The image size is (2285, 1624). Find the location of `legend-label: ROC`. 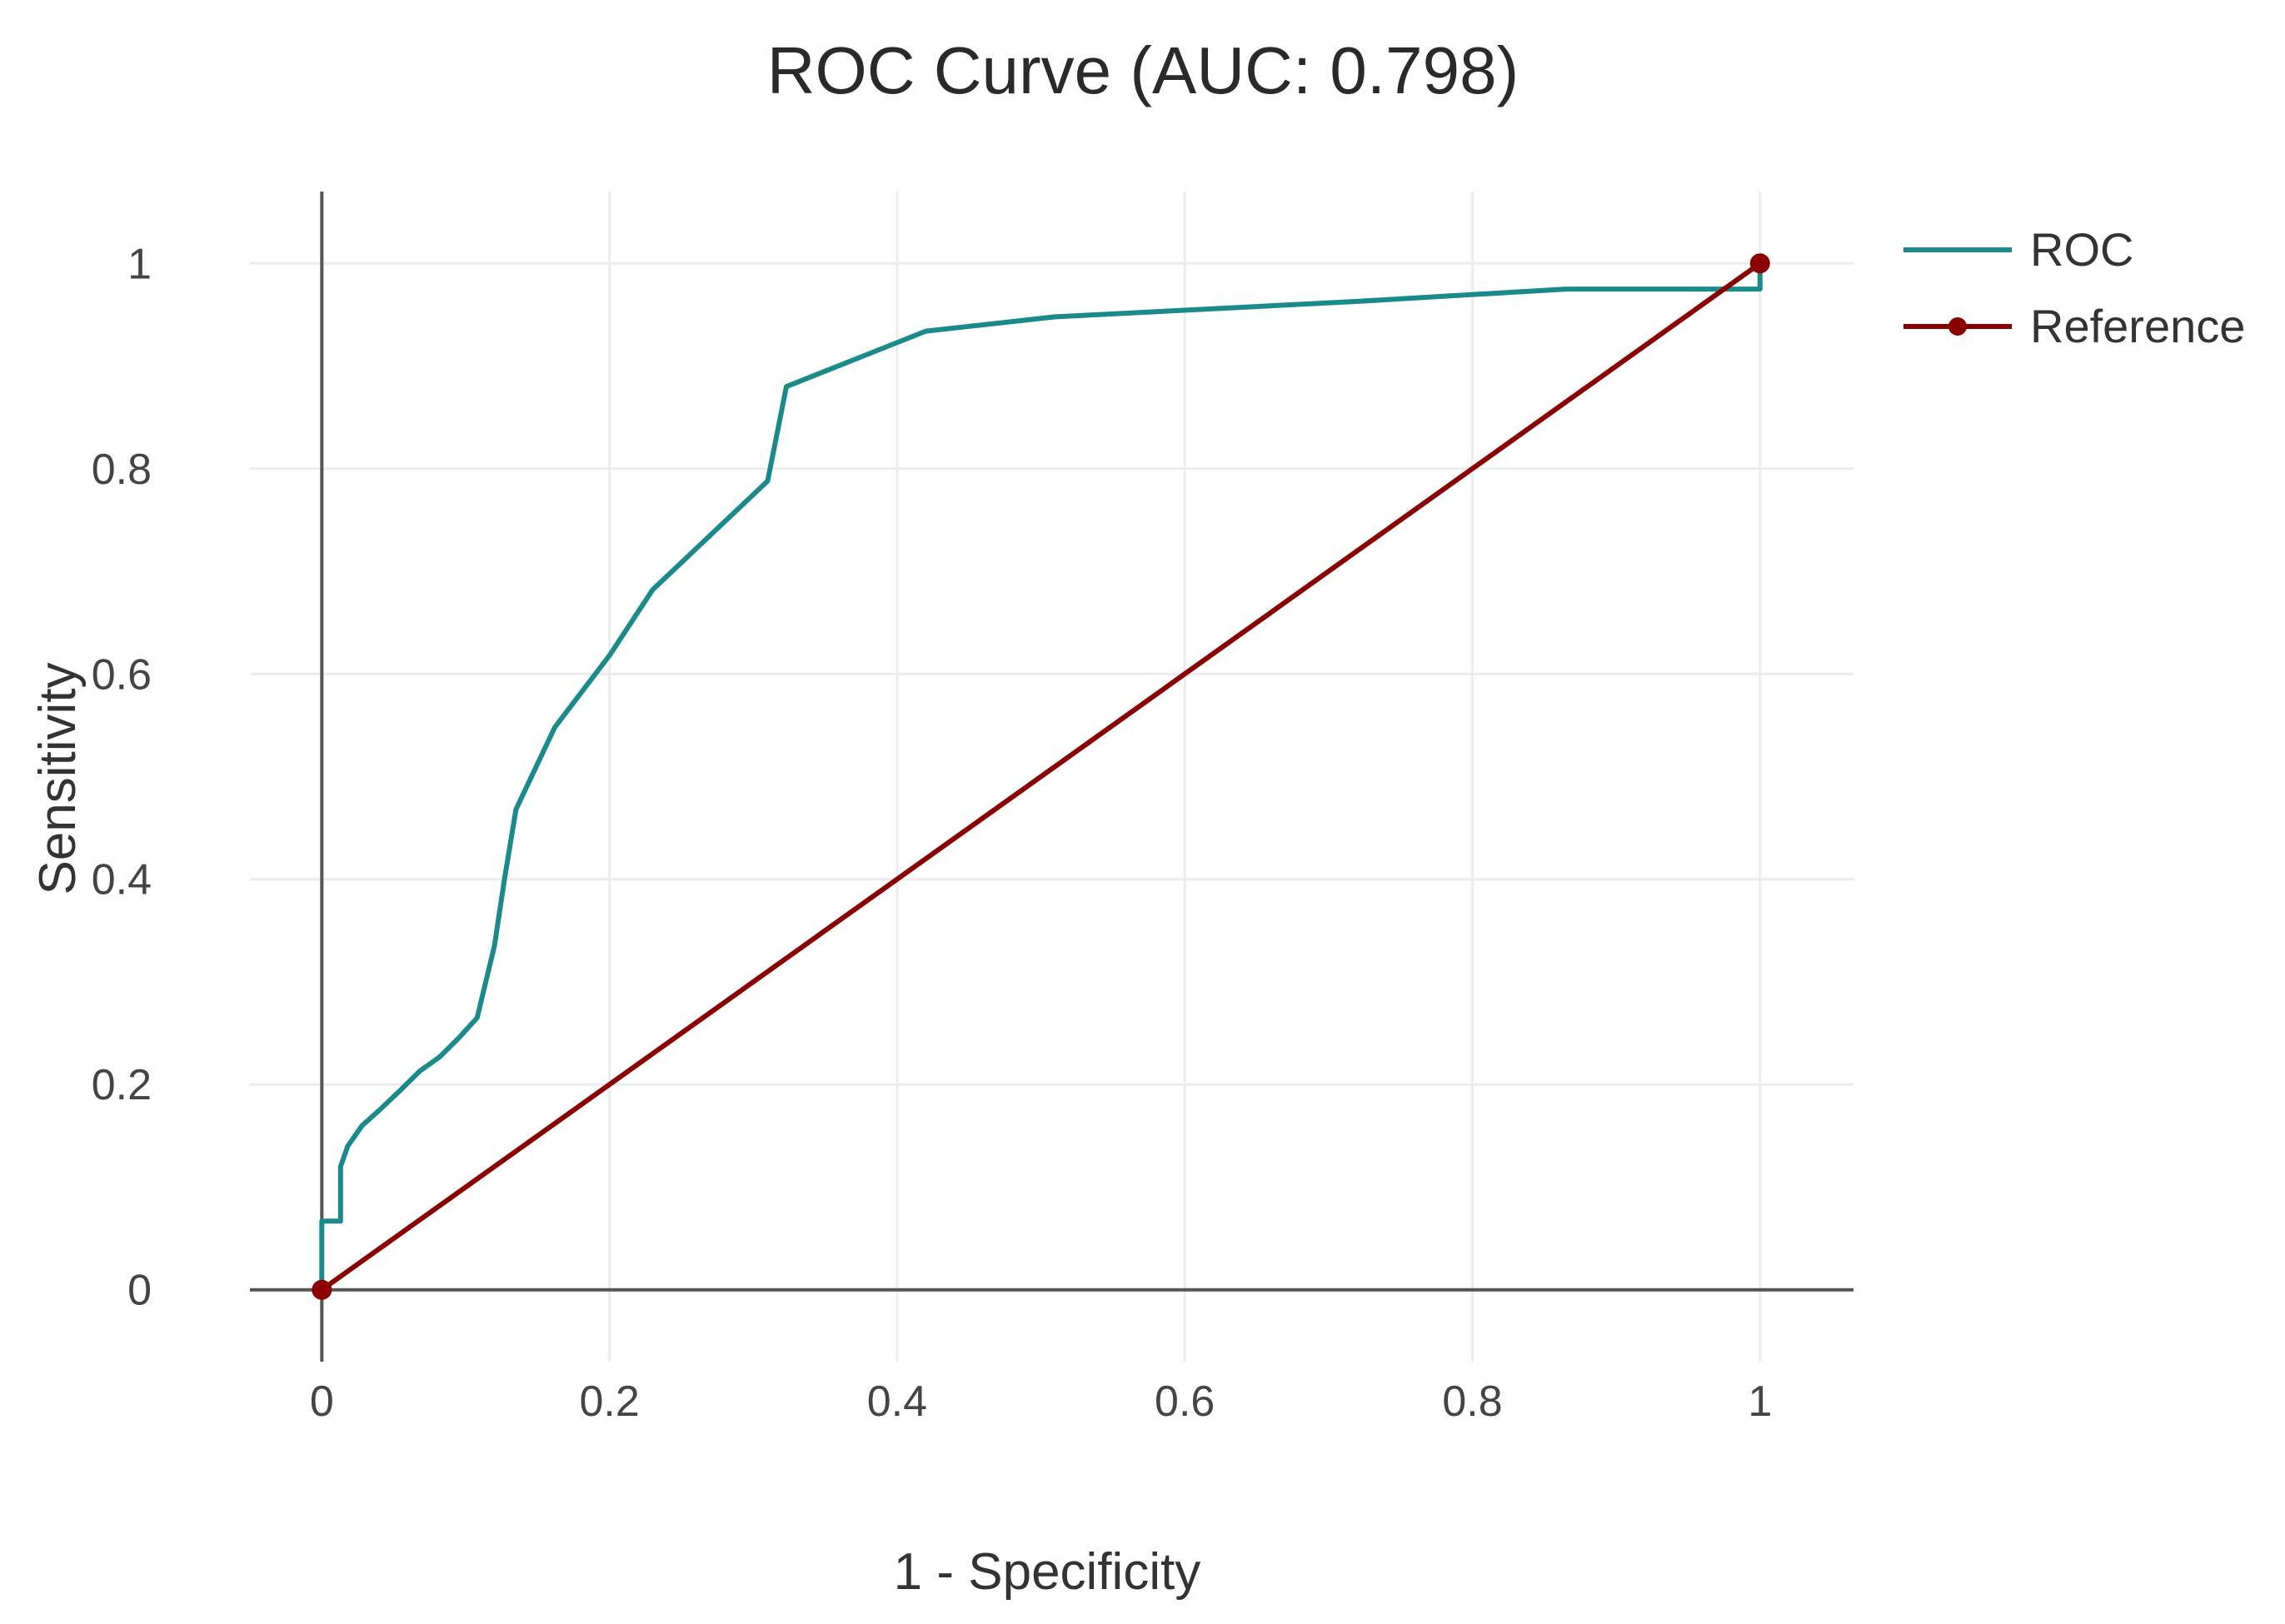

legend-label: ROC is located at coordinates (2081, 250).